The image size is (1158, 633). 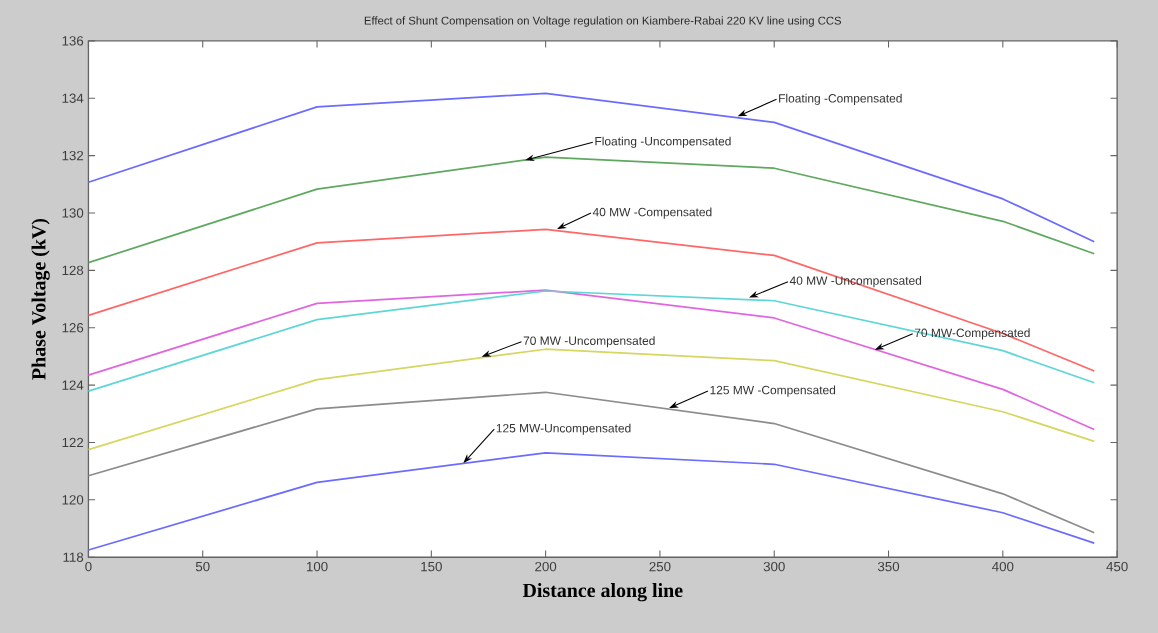 What do you see at coordinates (73, 270) in the screenshot?
I see `y-tick-label: 128` at bounding box center [73, 270].